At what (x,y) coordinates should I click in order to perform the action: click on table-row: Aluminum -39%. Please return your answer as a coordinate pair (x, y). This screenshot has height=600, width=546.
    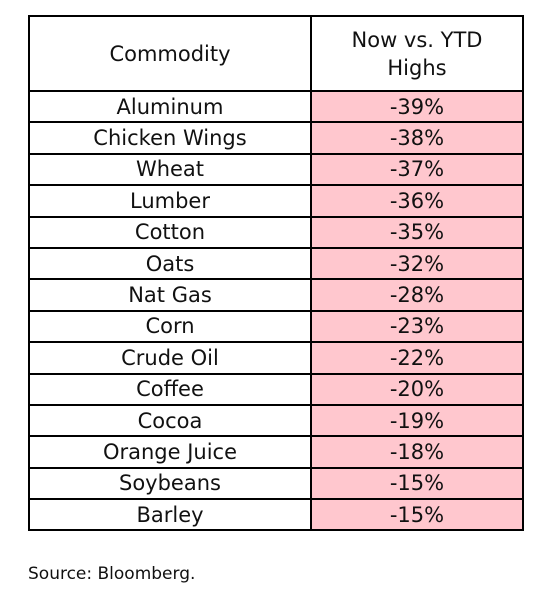
    Looking at the image, I should click on (276, 106).